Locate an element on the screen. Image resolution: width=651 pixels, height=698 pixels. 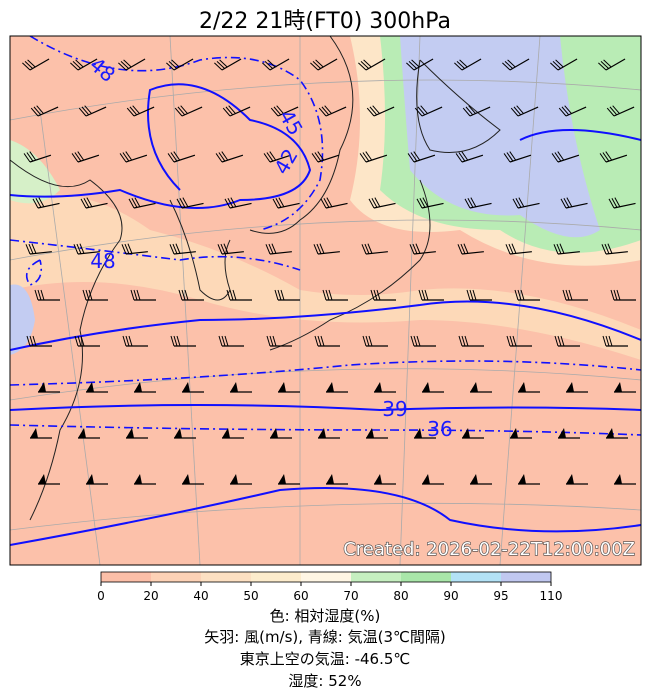
colorbar-tick-label: 80 is located at coordinates (400, 596).